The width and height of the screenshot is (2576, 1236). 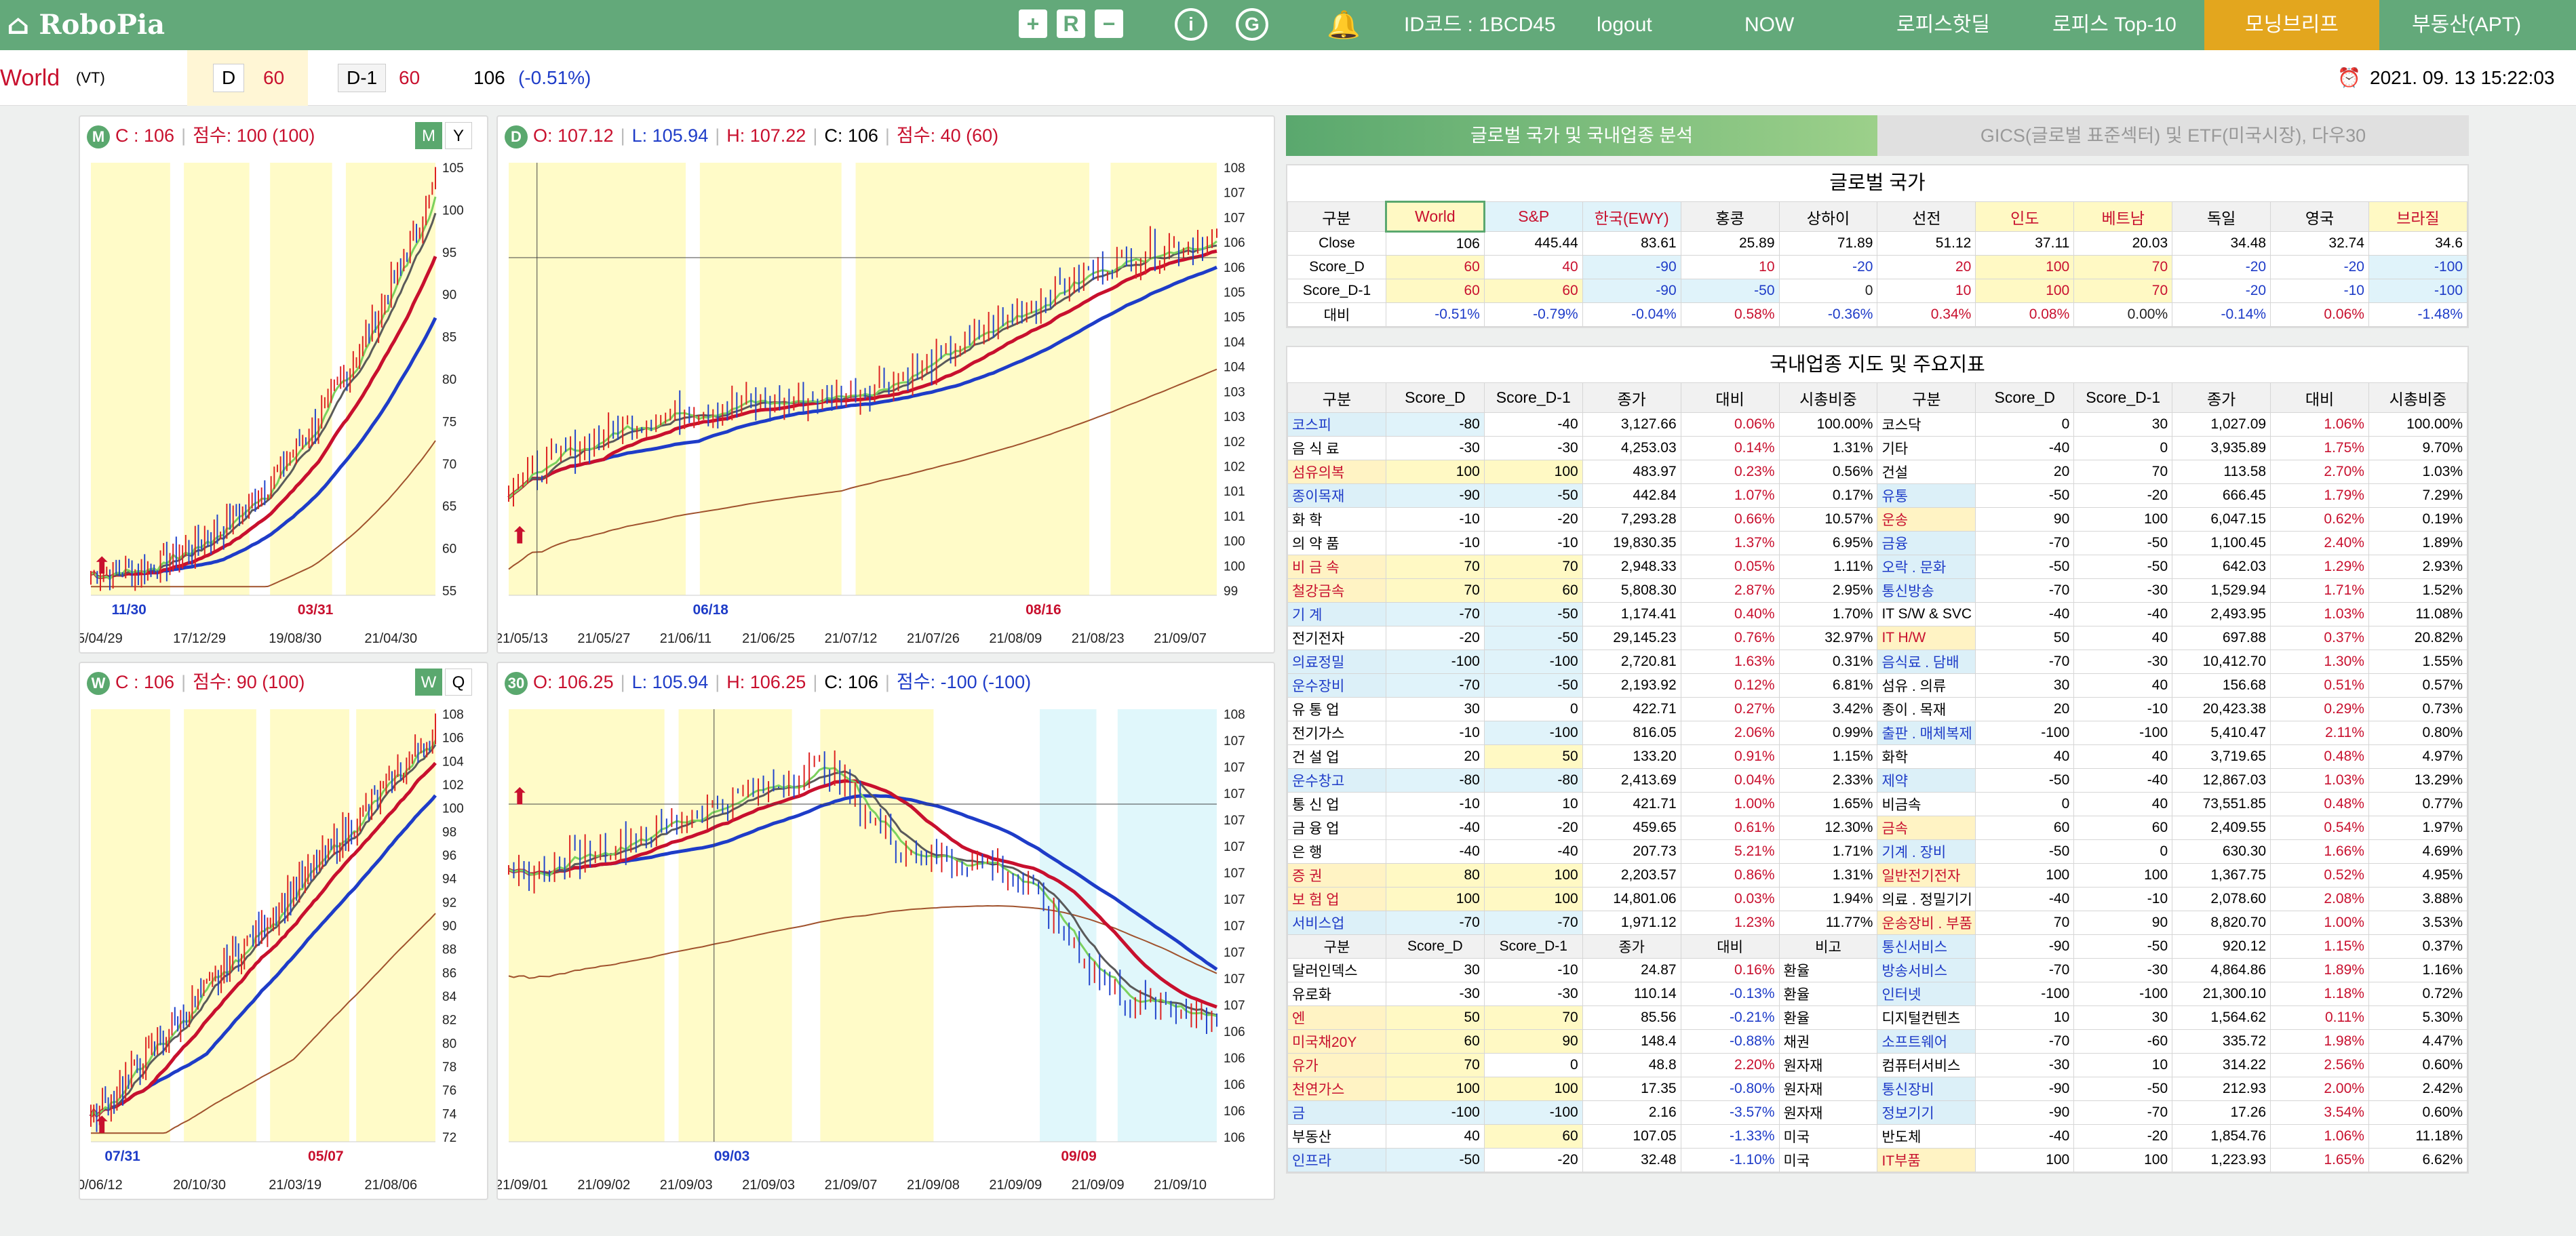 What do you see at coordinates (1828, 216) in the screenshot?
I see `global-header: 상하이` at bounding box center [1828, 216].